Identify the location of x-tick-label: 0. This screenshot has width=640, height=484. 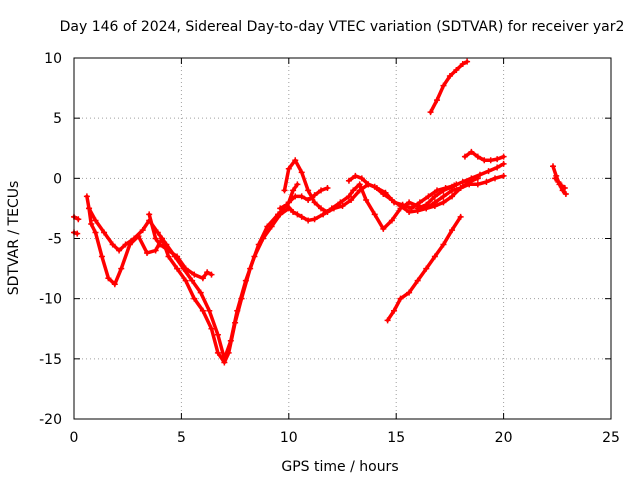
(74, 438).